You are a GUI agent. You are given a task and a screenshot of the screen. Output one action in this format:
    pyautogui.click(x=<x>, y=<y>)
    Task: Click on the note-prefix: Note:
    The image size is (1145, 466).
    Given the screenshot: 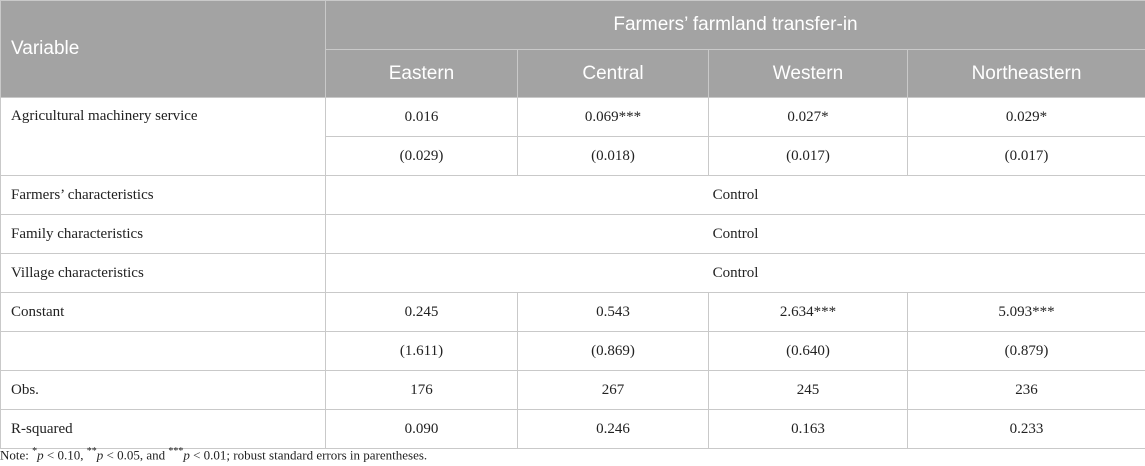 What is the action you would take?
    pyautogui.click(x=16, y=455)
    